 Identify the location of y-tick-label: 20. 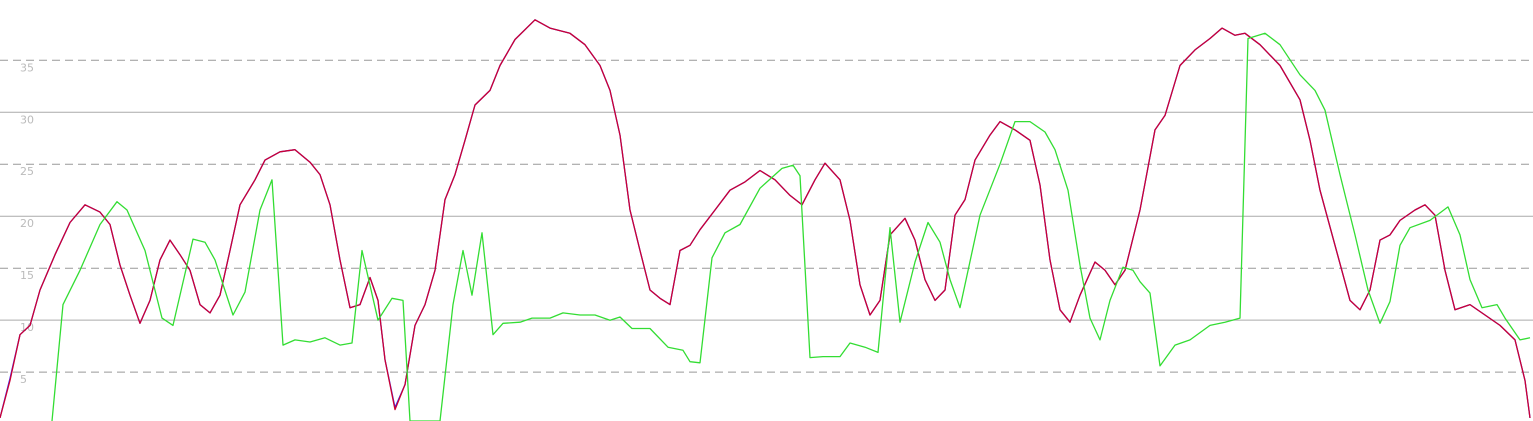
(27, 223).